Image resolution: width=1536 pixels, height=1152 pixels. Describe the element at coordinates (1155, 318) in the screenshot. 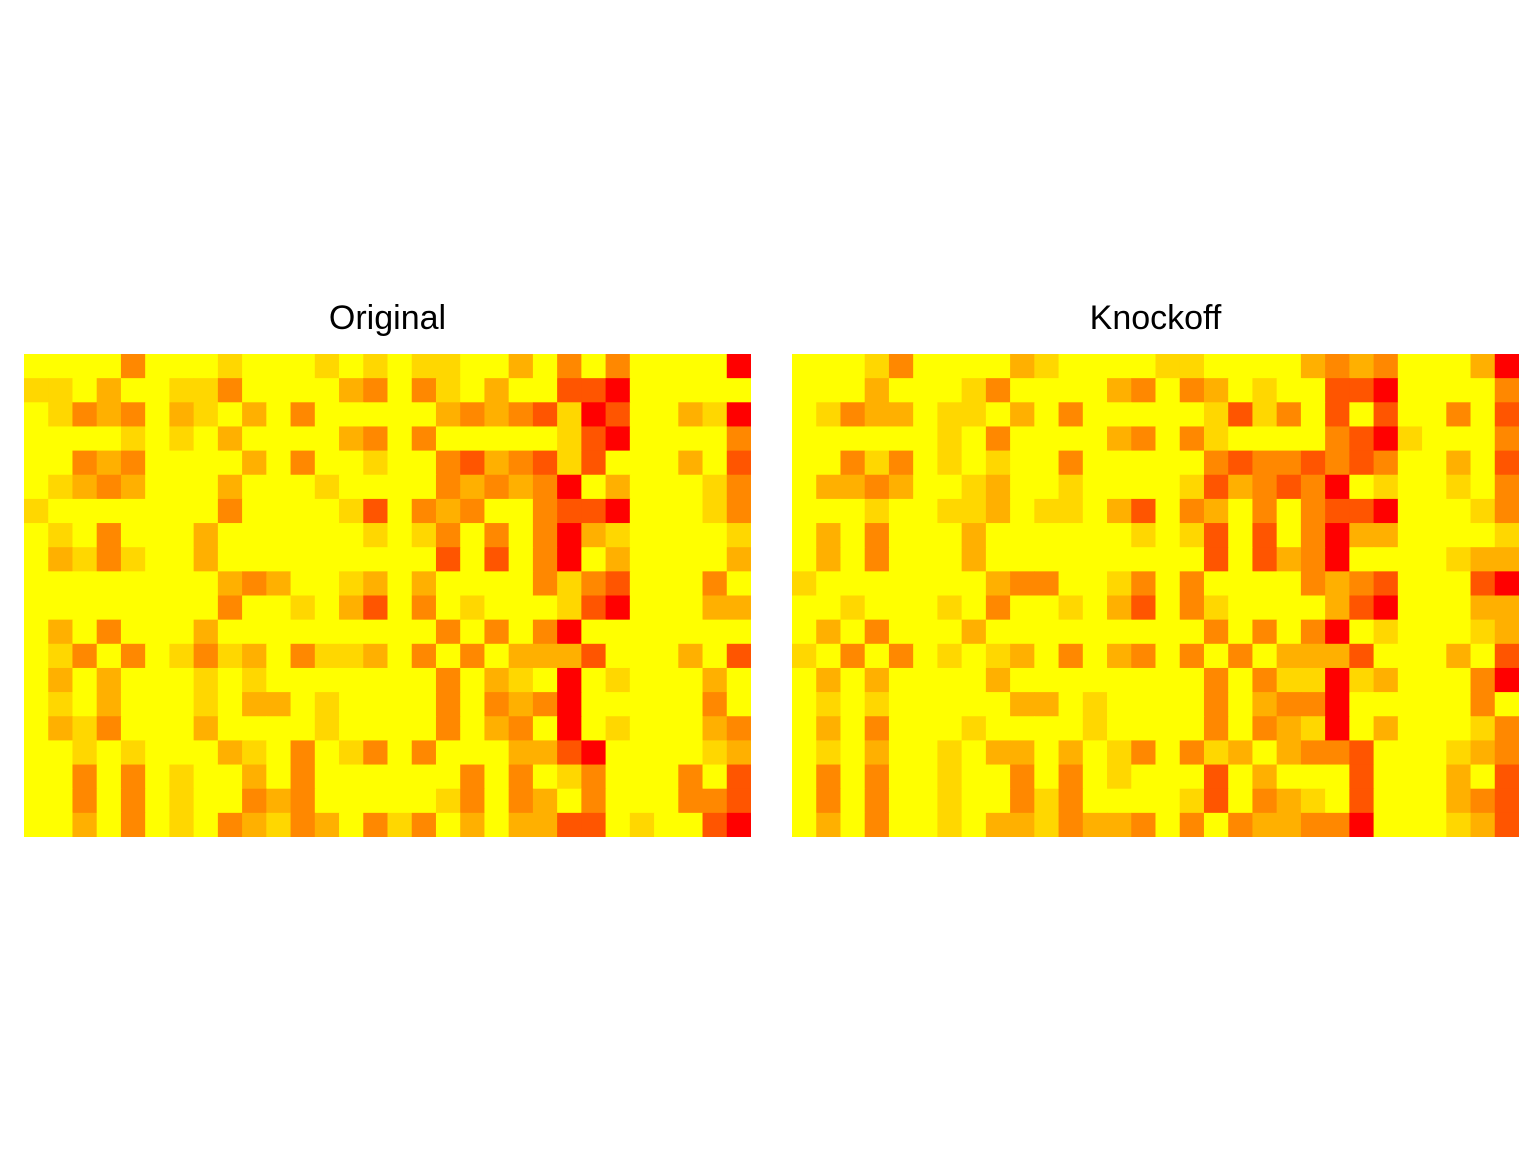

I see `chart-title-knockoff: Knockoff` at that location.